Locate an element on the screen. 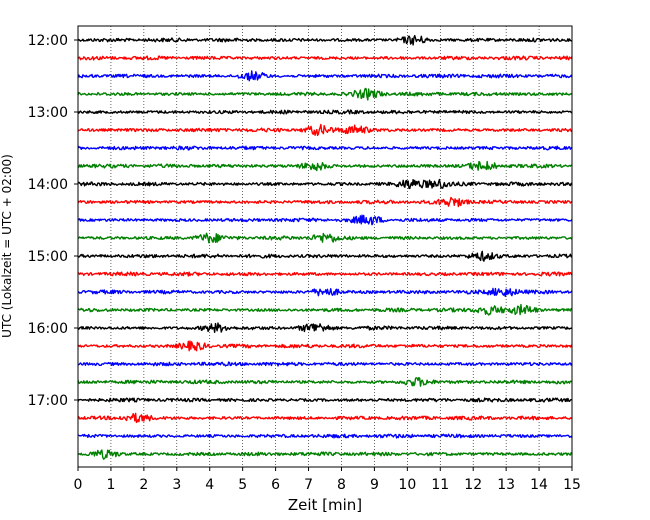  x-tick-label: 4 is located at coordinates (209, 485).